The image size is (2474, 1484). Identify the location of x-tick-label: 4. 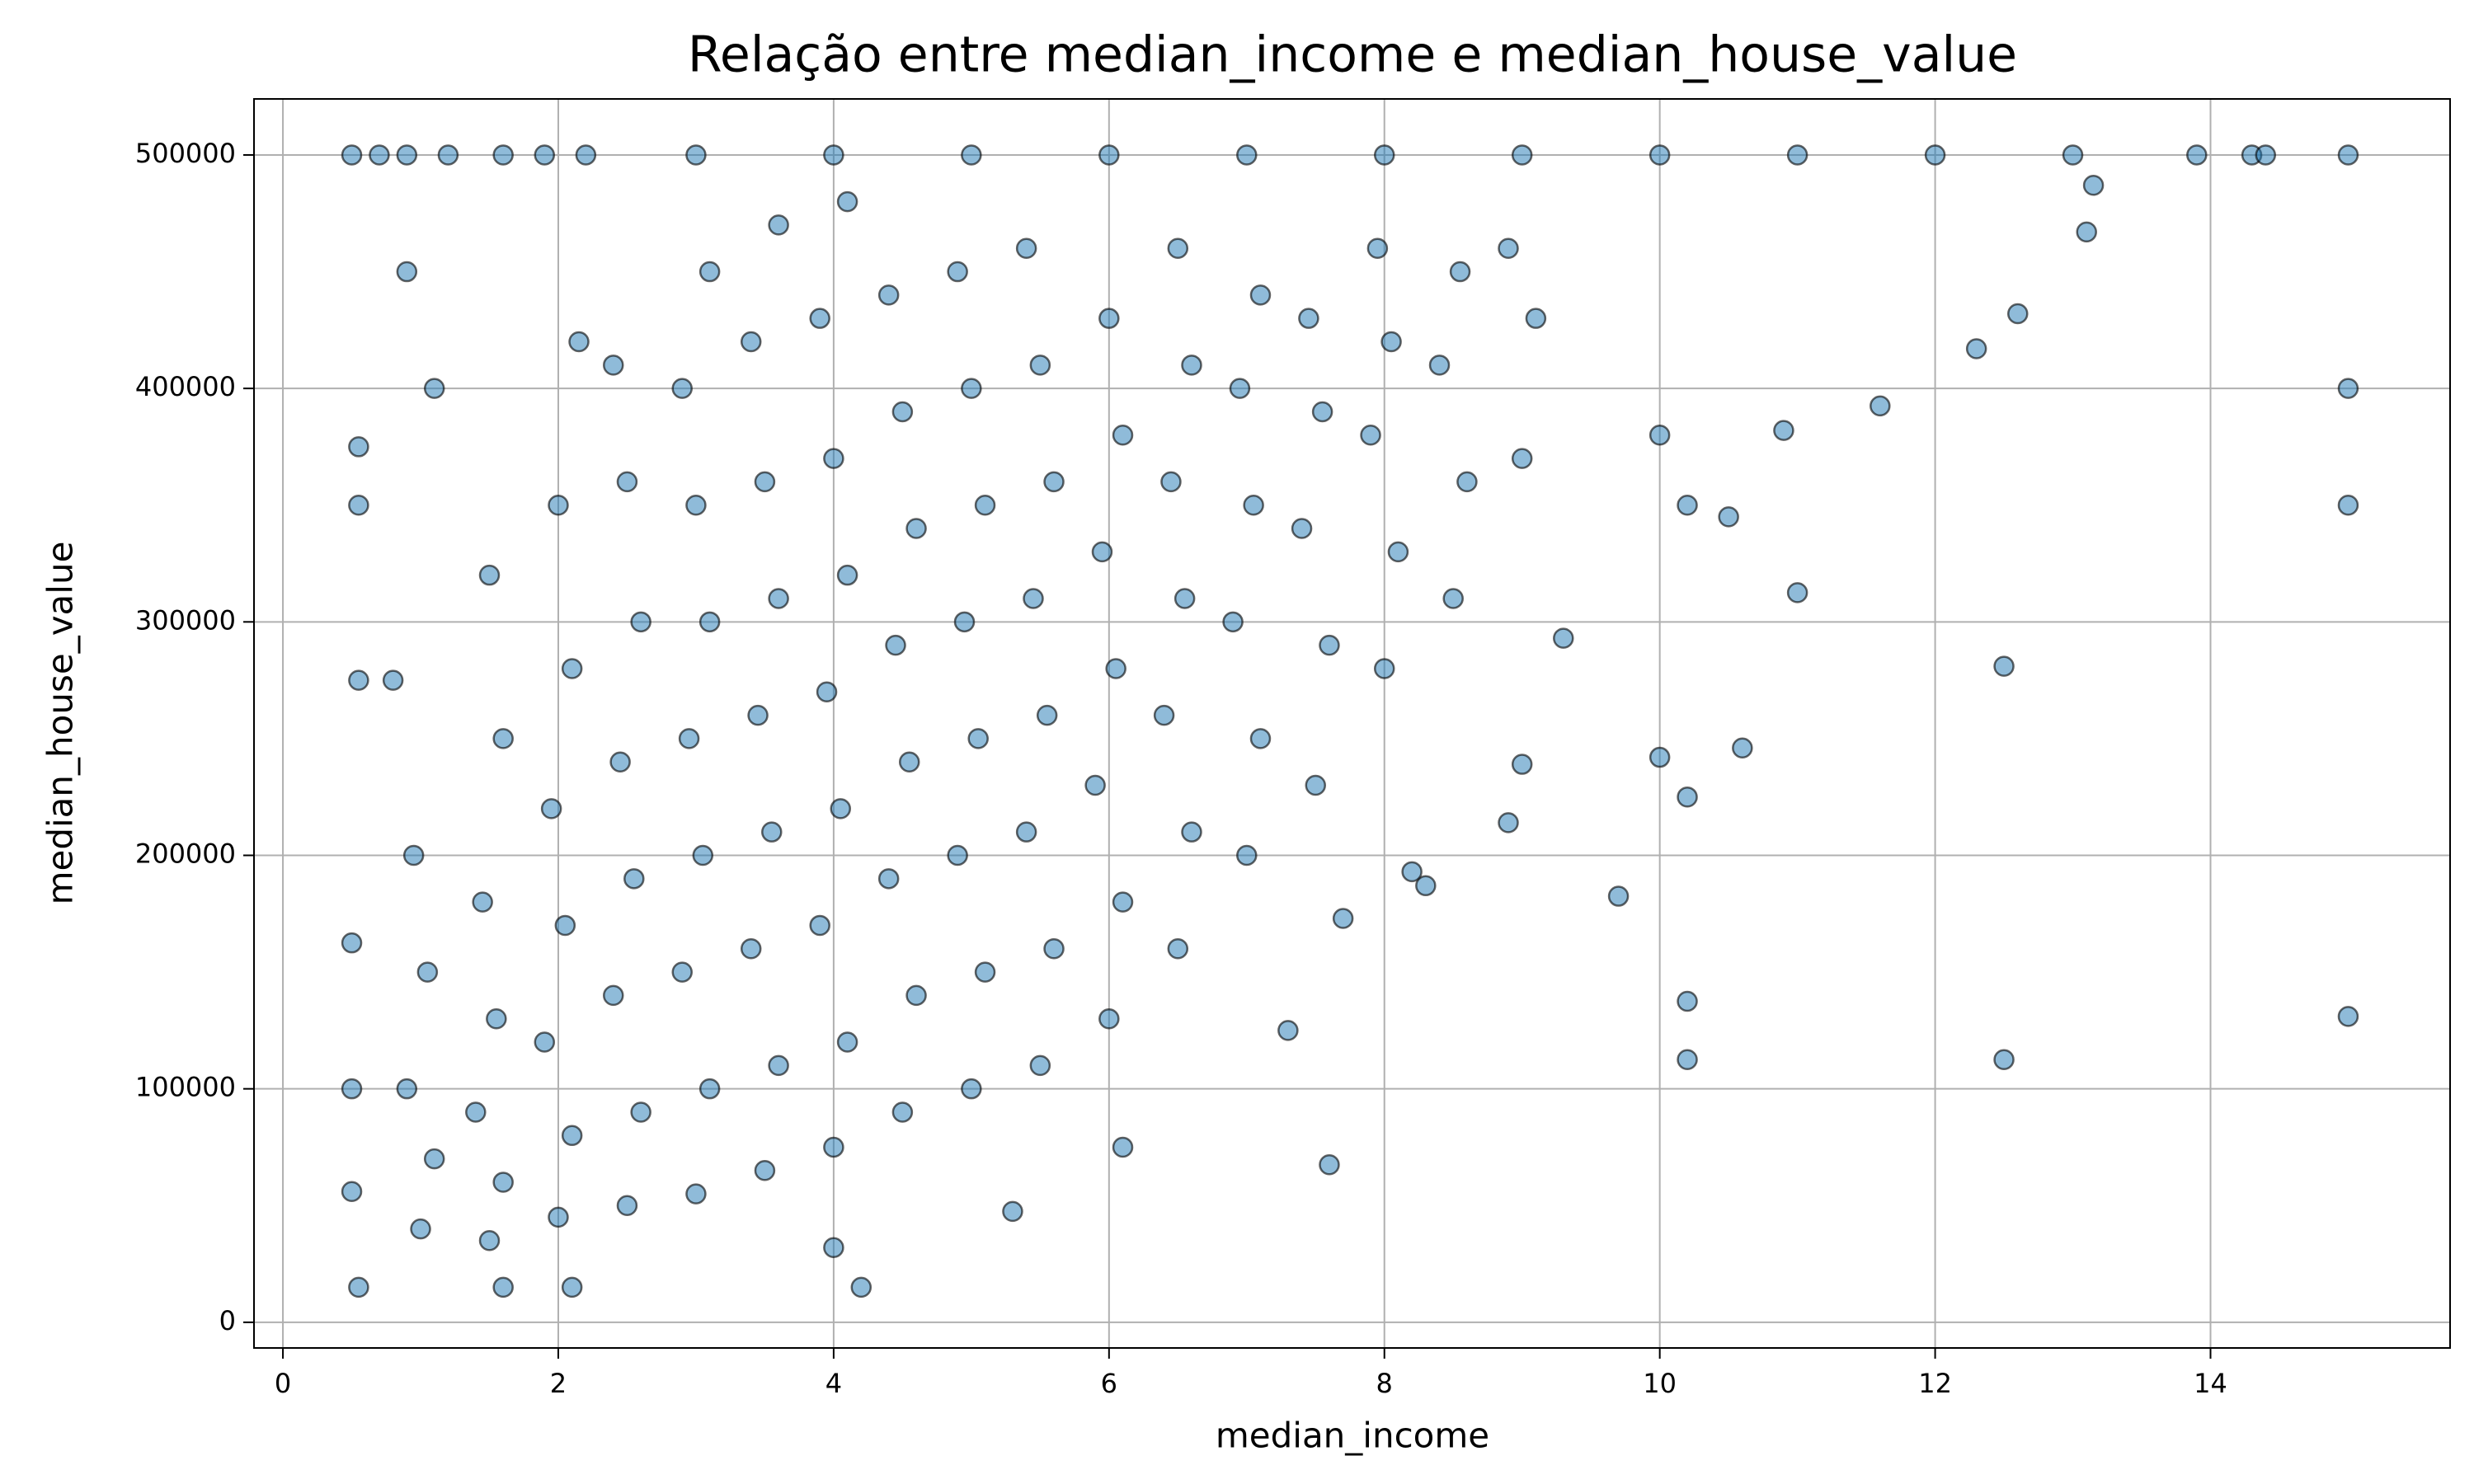
(833, 1383).